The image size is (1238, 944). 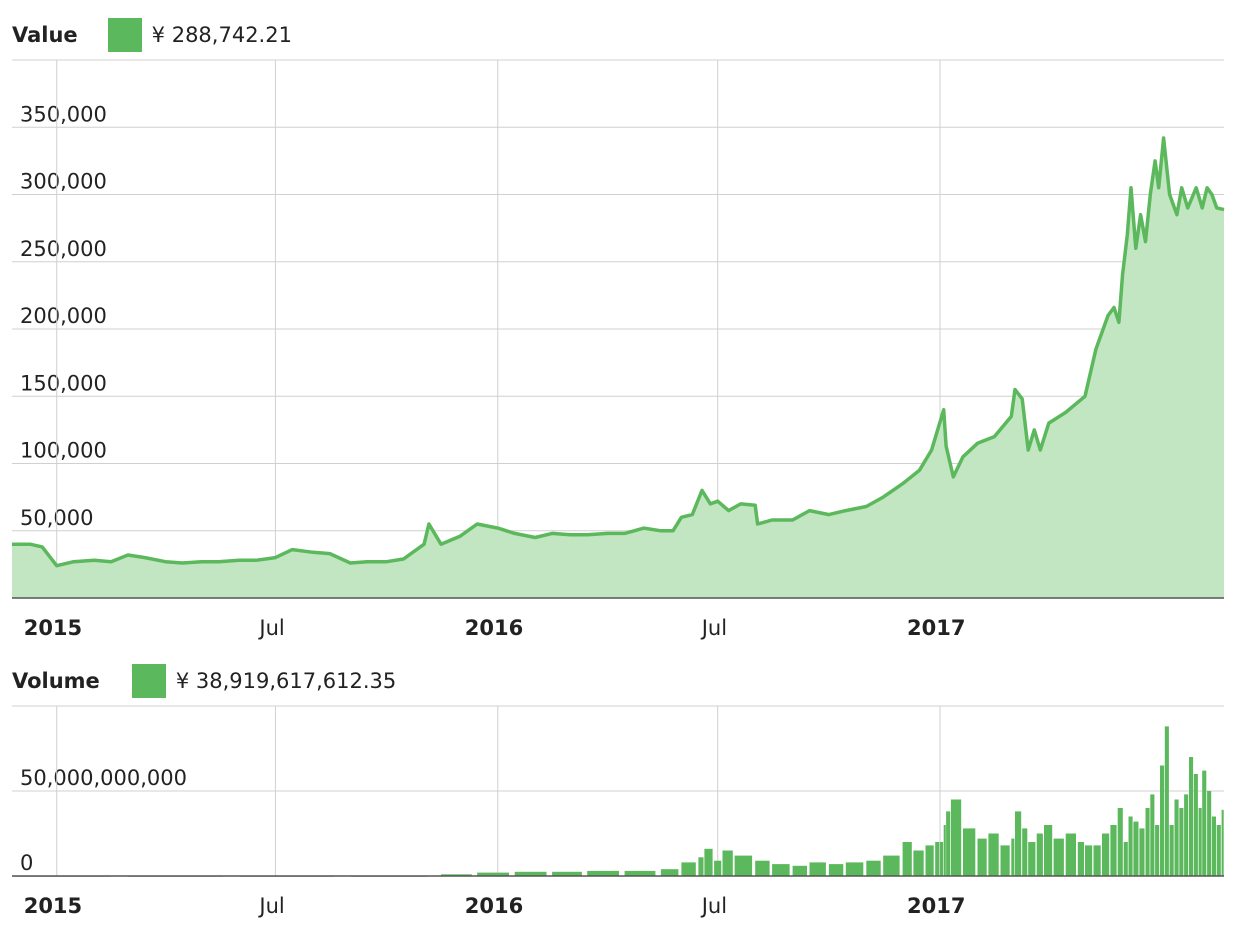 I want to click on value-y-tick-label: 100,000, so click(x=63, y=451).